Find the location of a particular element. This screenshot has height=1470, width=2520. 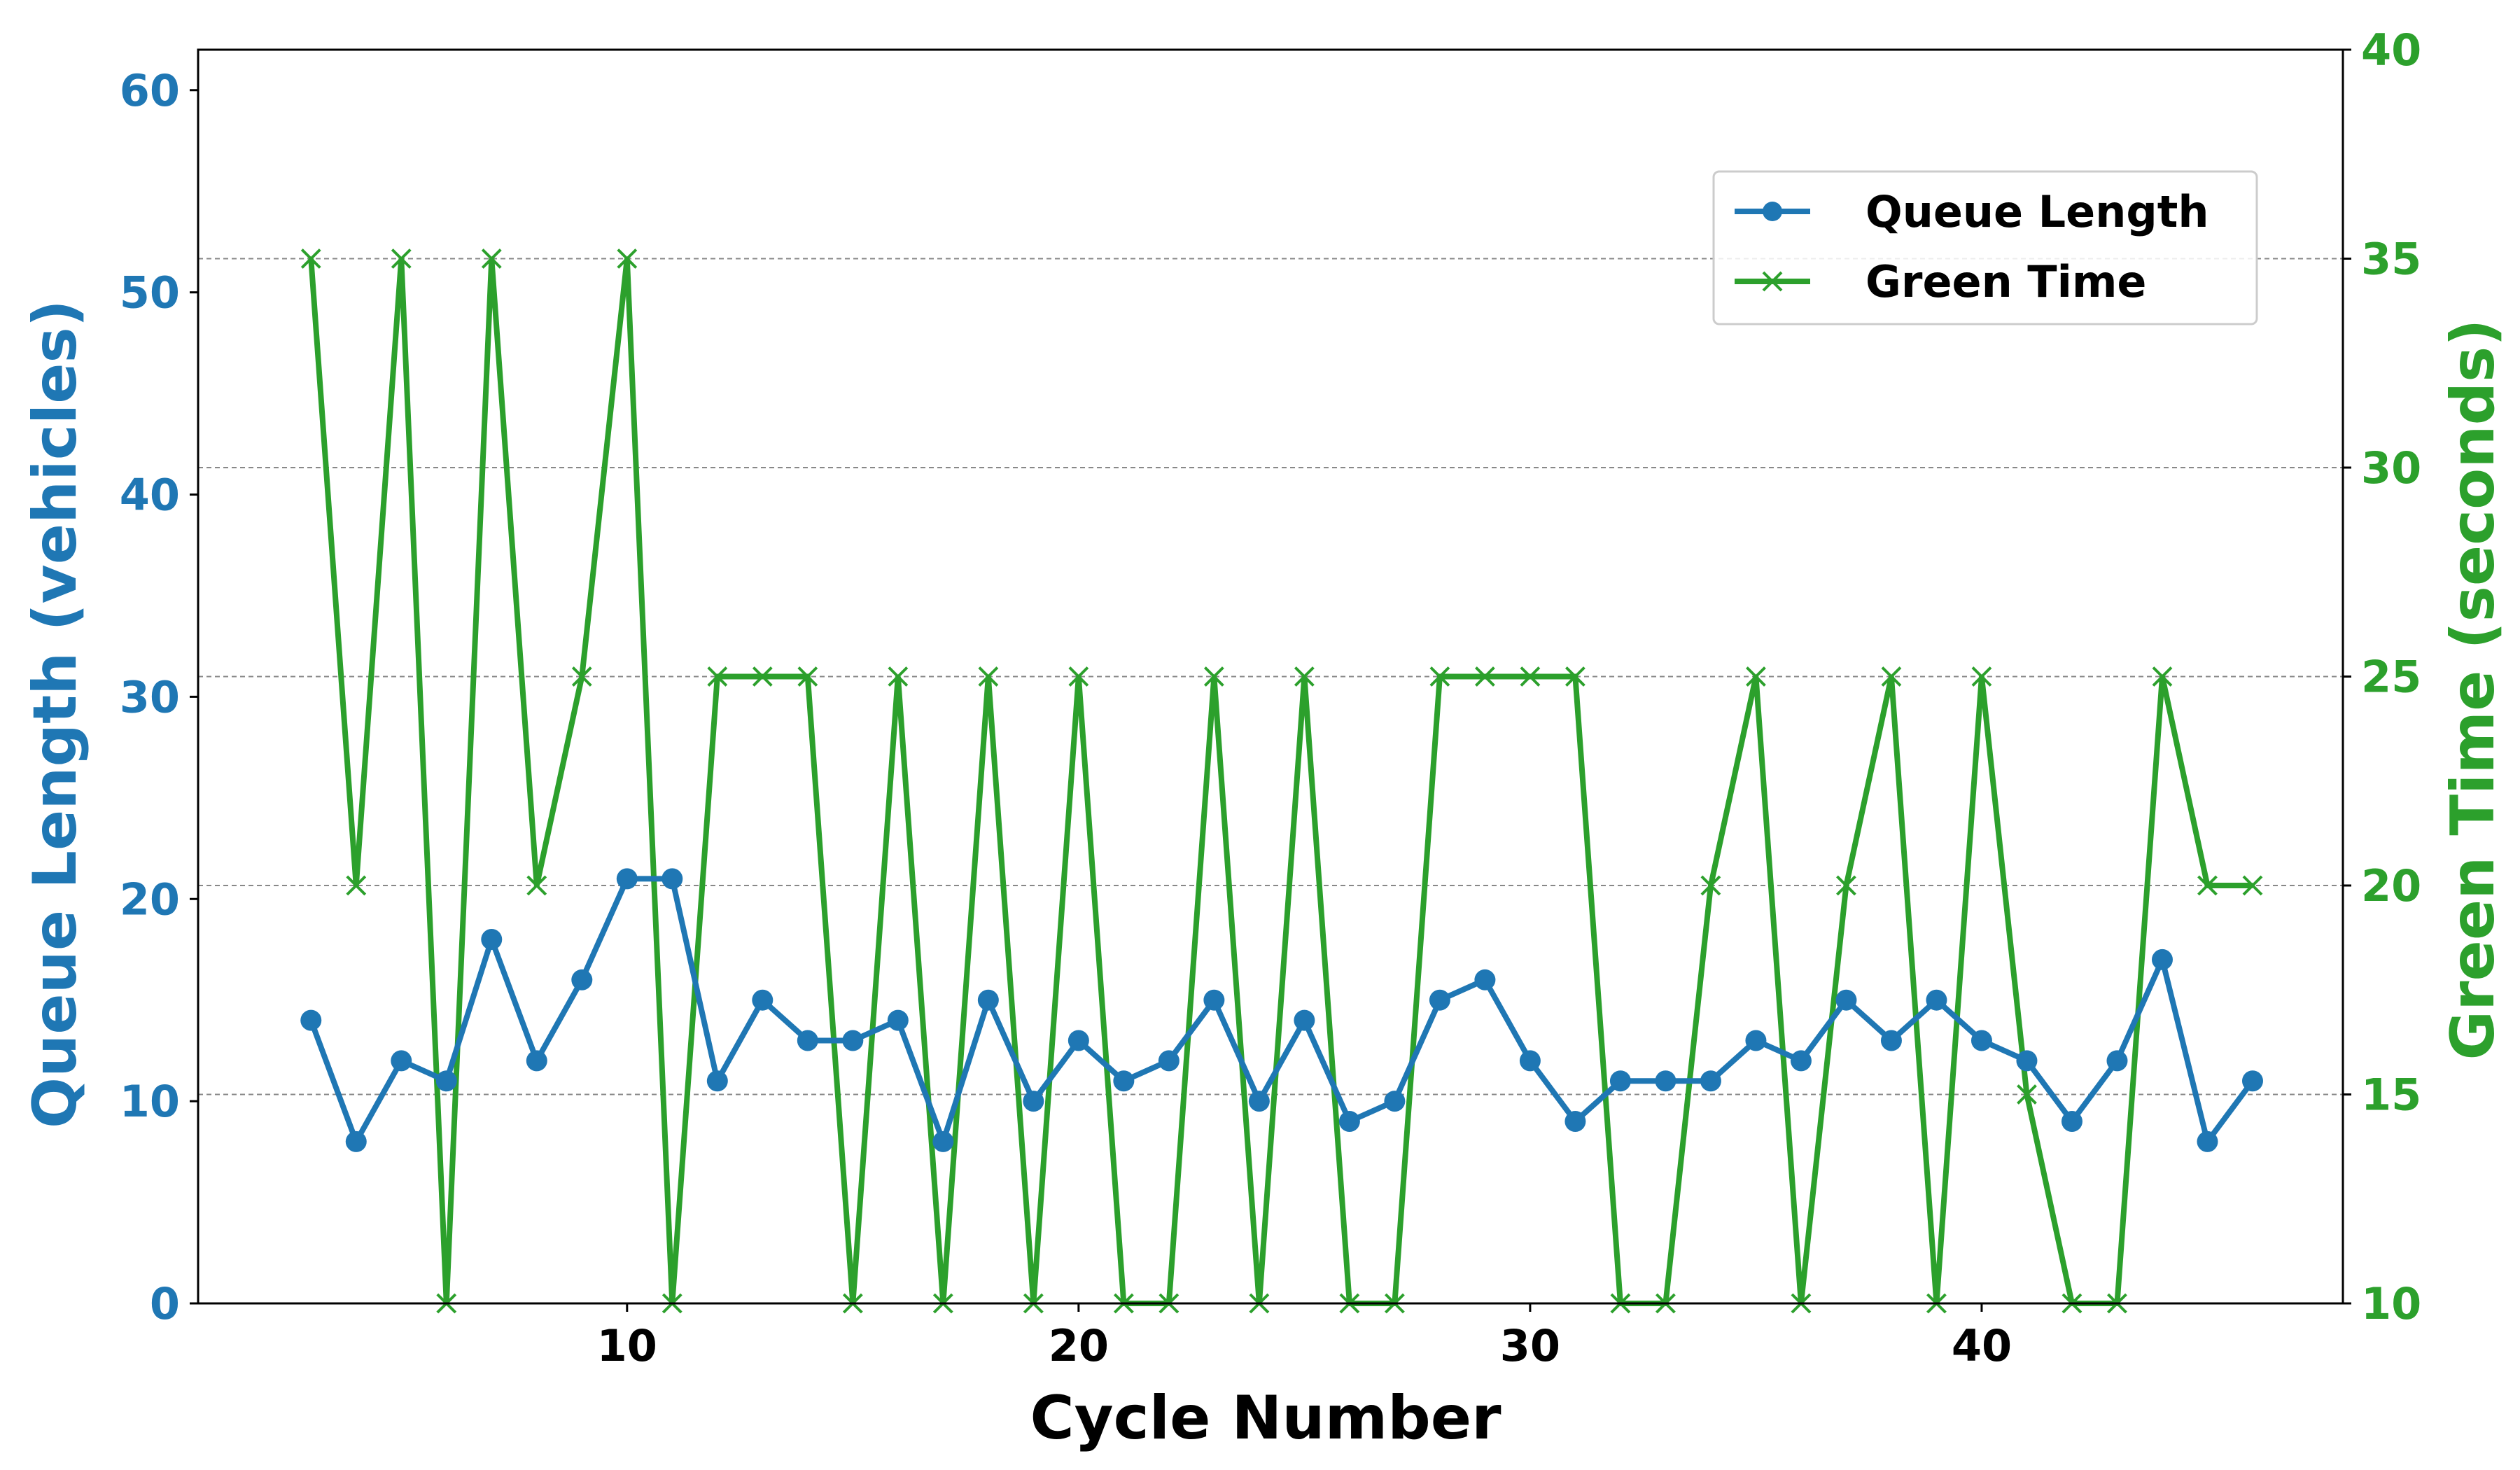

y-tick-label-left: 10 is located at coordinates (150, 1101).